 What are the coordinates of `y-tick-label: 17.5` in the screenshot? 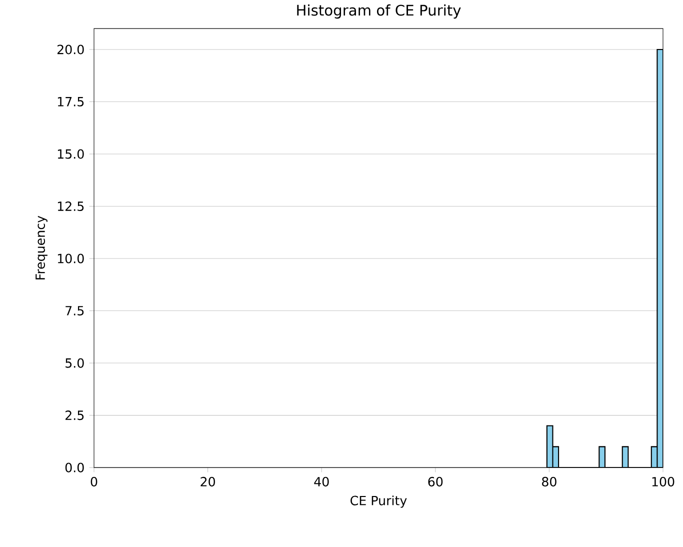 It's located at (71, 102).